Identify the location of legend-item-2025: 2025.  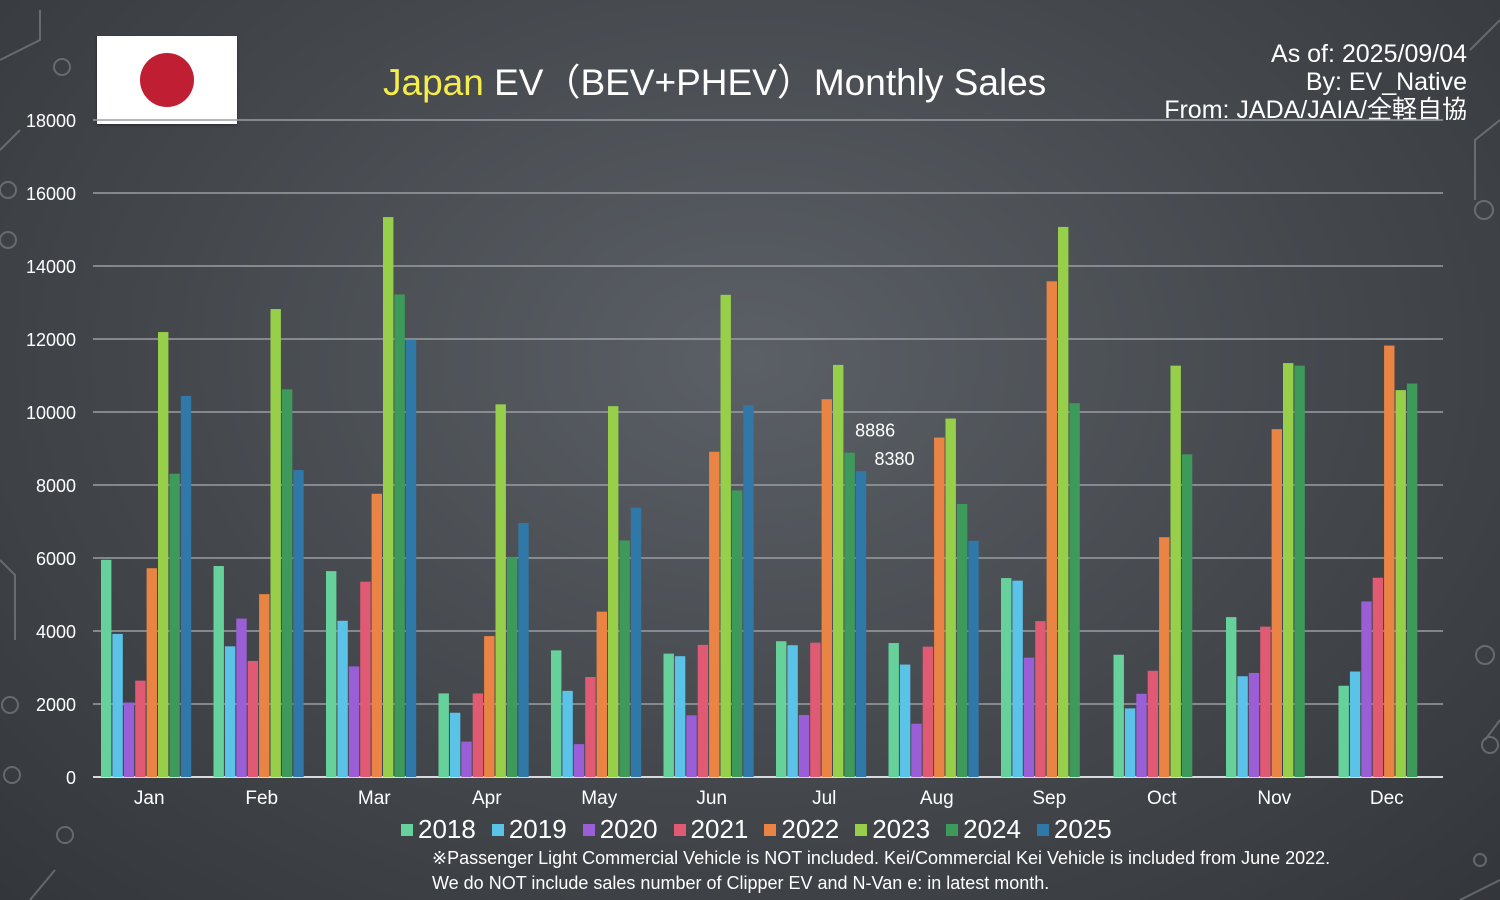
(1074, 829).